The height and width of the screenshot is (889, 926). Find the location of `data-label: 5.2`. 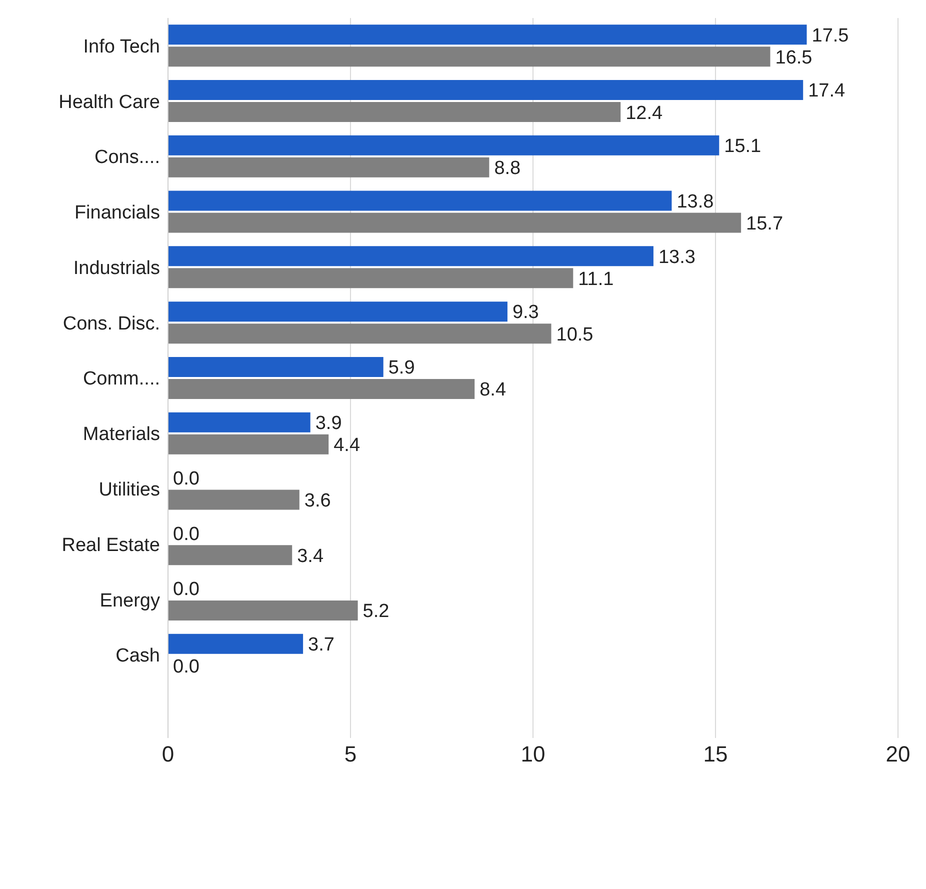

data-label: 5.2 is located at coordinates (376, 611).